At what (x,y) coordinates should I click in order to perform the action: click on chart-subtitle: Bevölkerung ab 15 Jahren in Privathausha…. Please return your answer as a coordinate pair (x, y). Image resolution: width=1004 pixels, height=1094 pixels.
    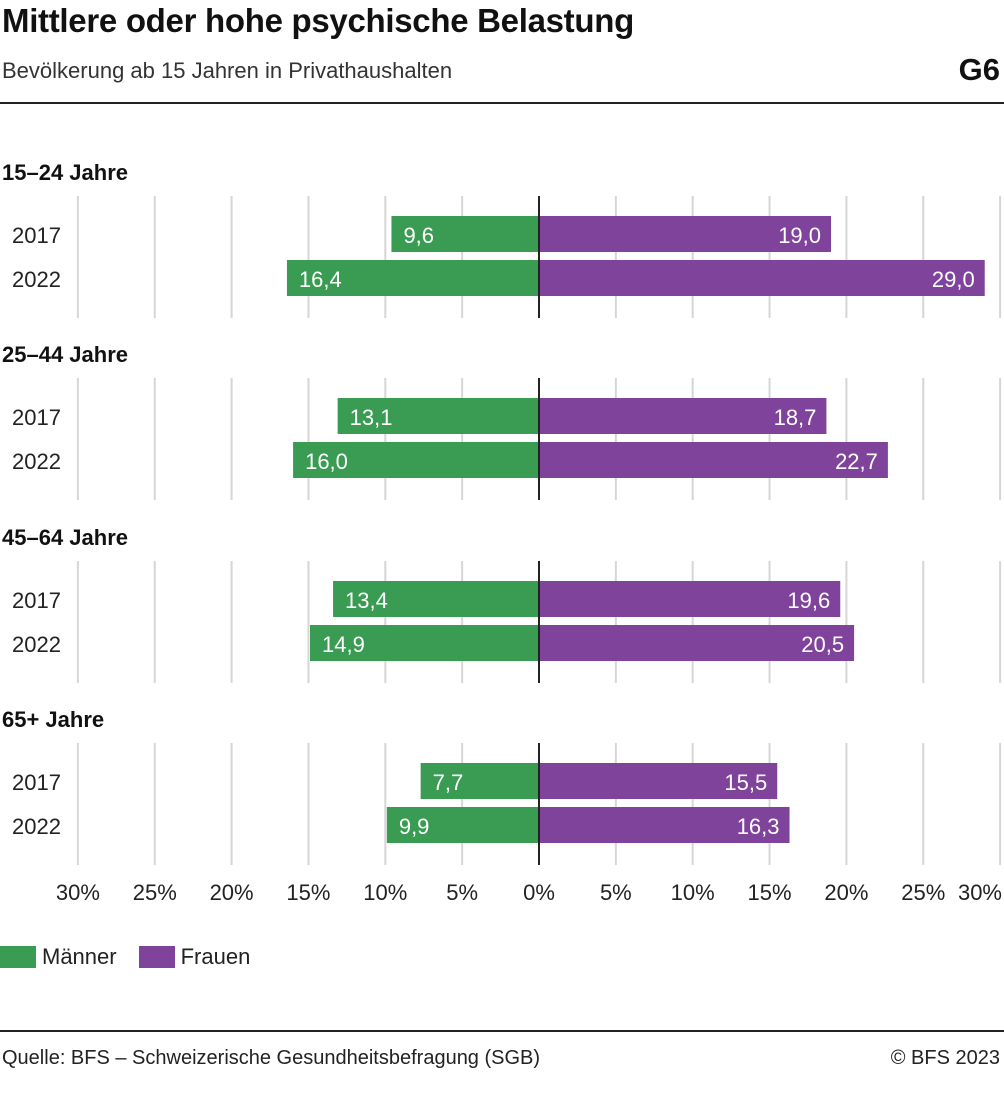
    Looking at the image, I should click on (227, 70).